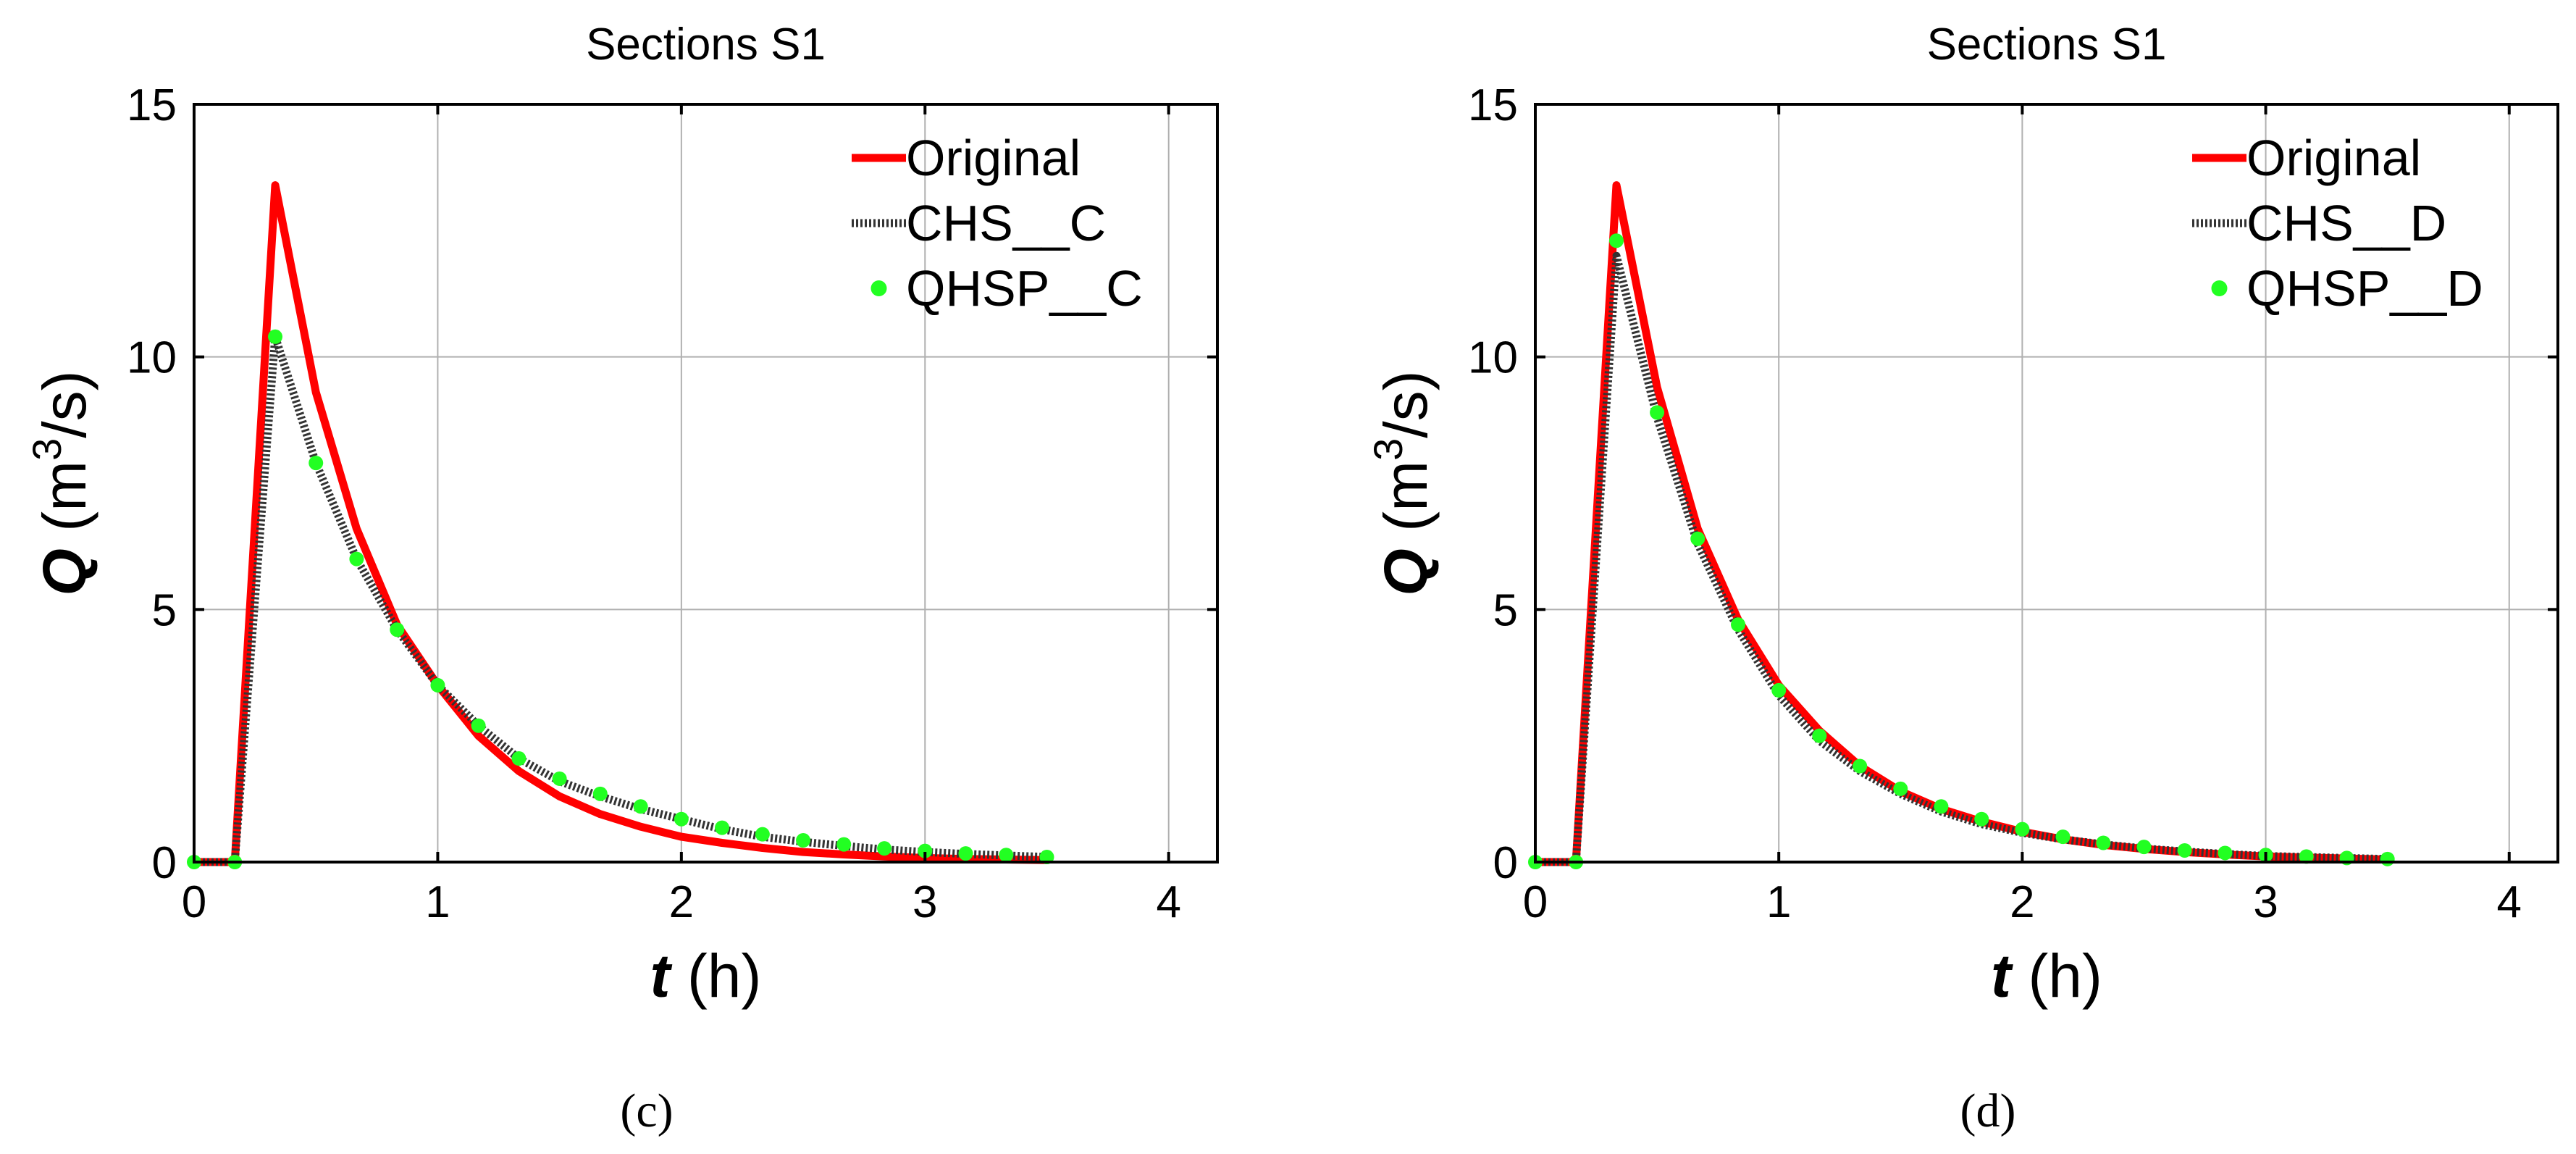  I want to click on legend-label: CHS__C, so click(1006, 223).